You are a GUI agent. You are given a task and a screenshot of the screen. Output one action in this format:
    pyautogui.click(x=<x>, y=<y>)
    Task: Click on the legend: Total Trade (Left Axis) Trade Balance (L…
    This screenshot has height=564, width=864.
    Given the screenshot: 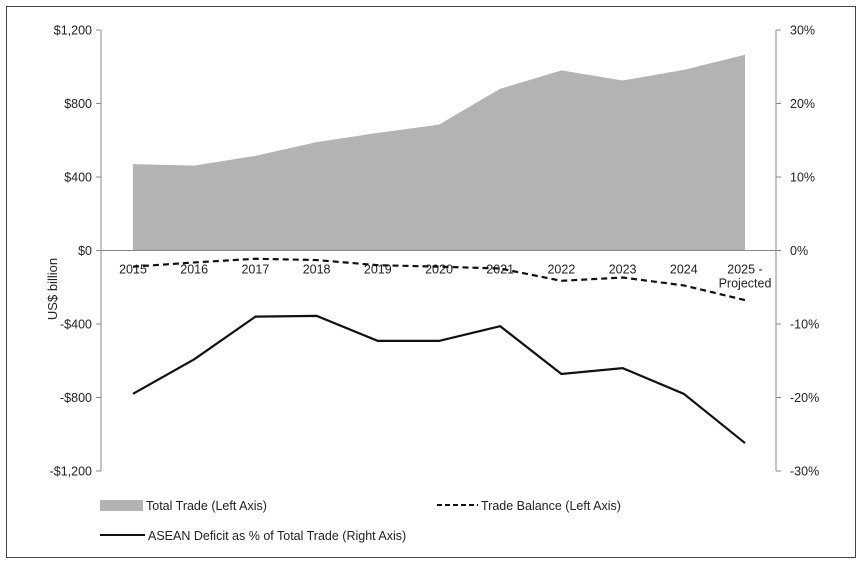 What is the action you would take?
    pyautogui.click(x=360, y=521)
    